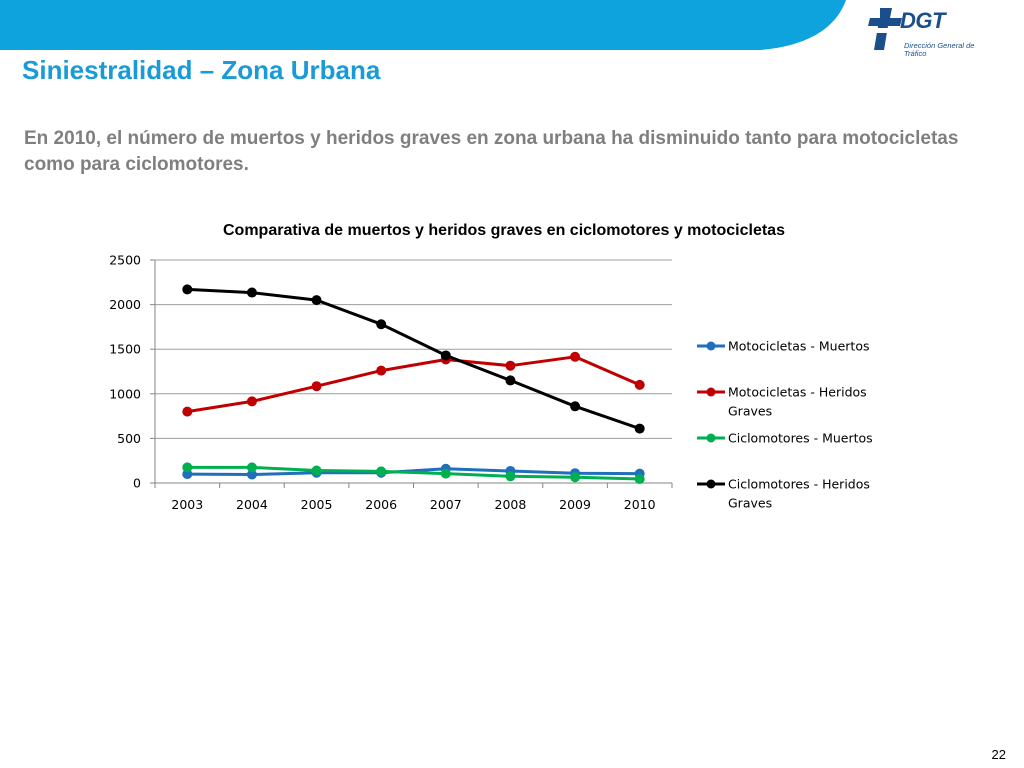 The height and width of the screenshot is (768, 1024). I want to click on logo-subtext: Dirección General de Tráfico, so click(939, 49).